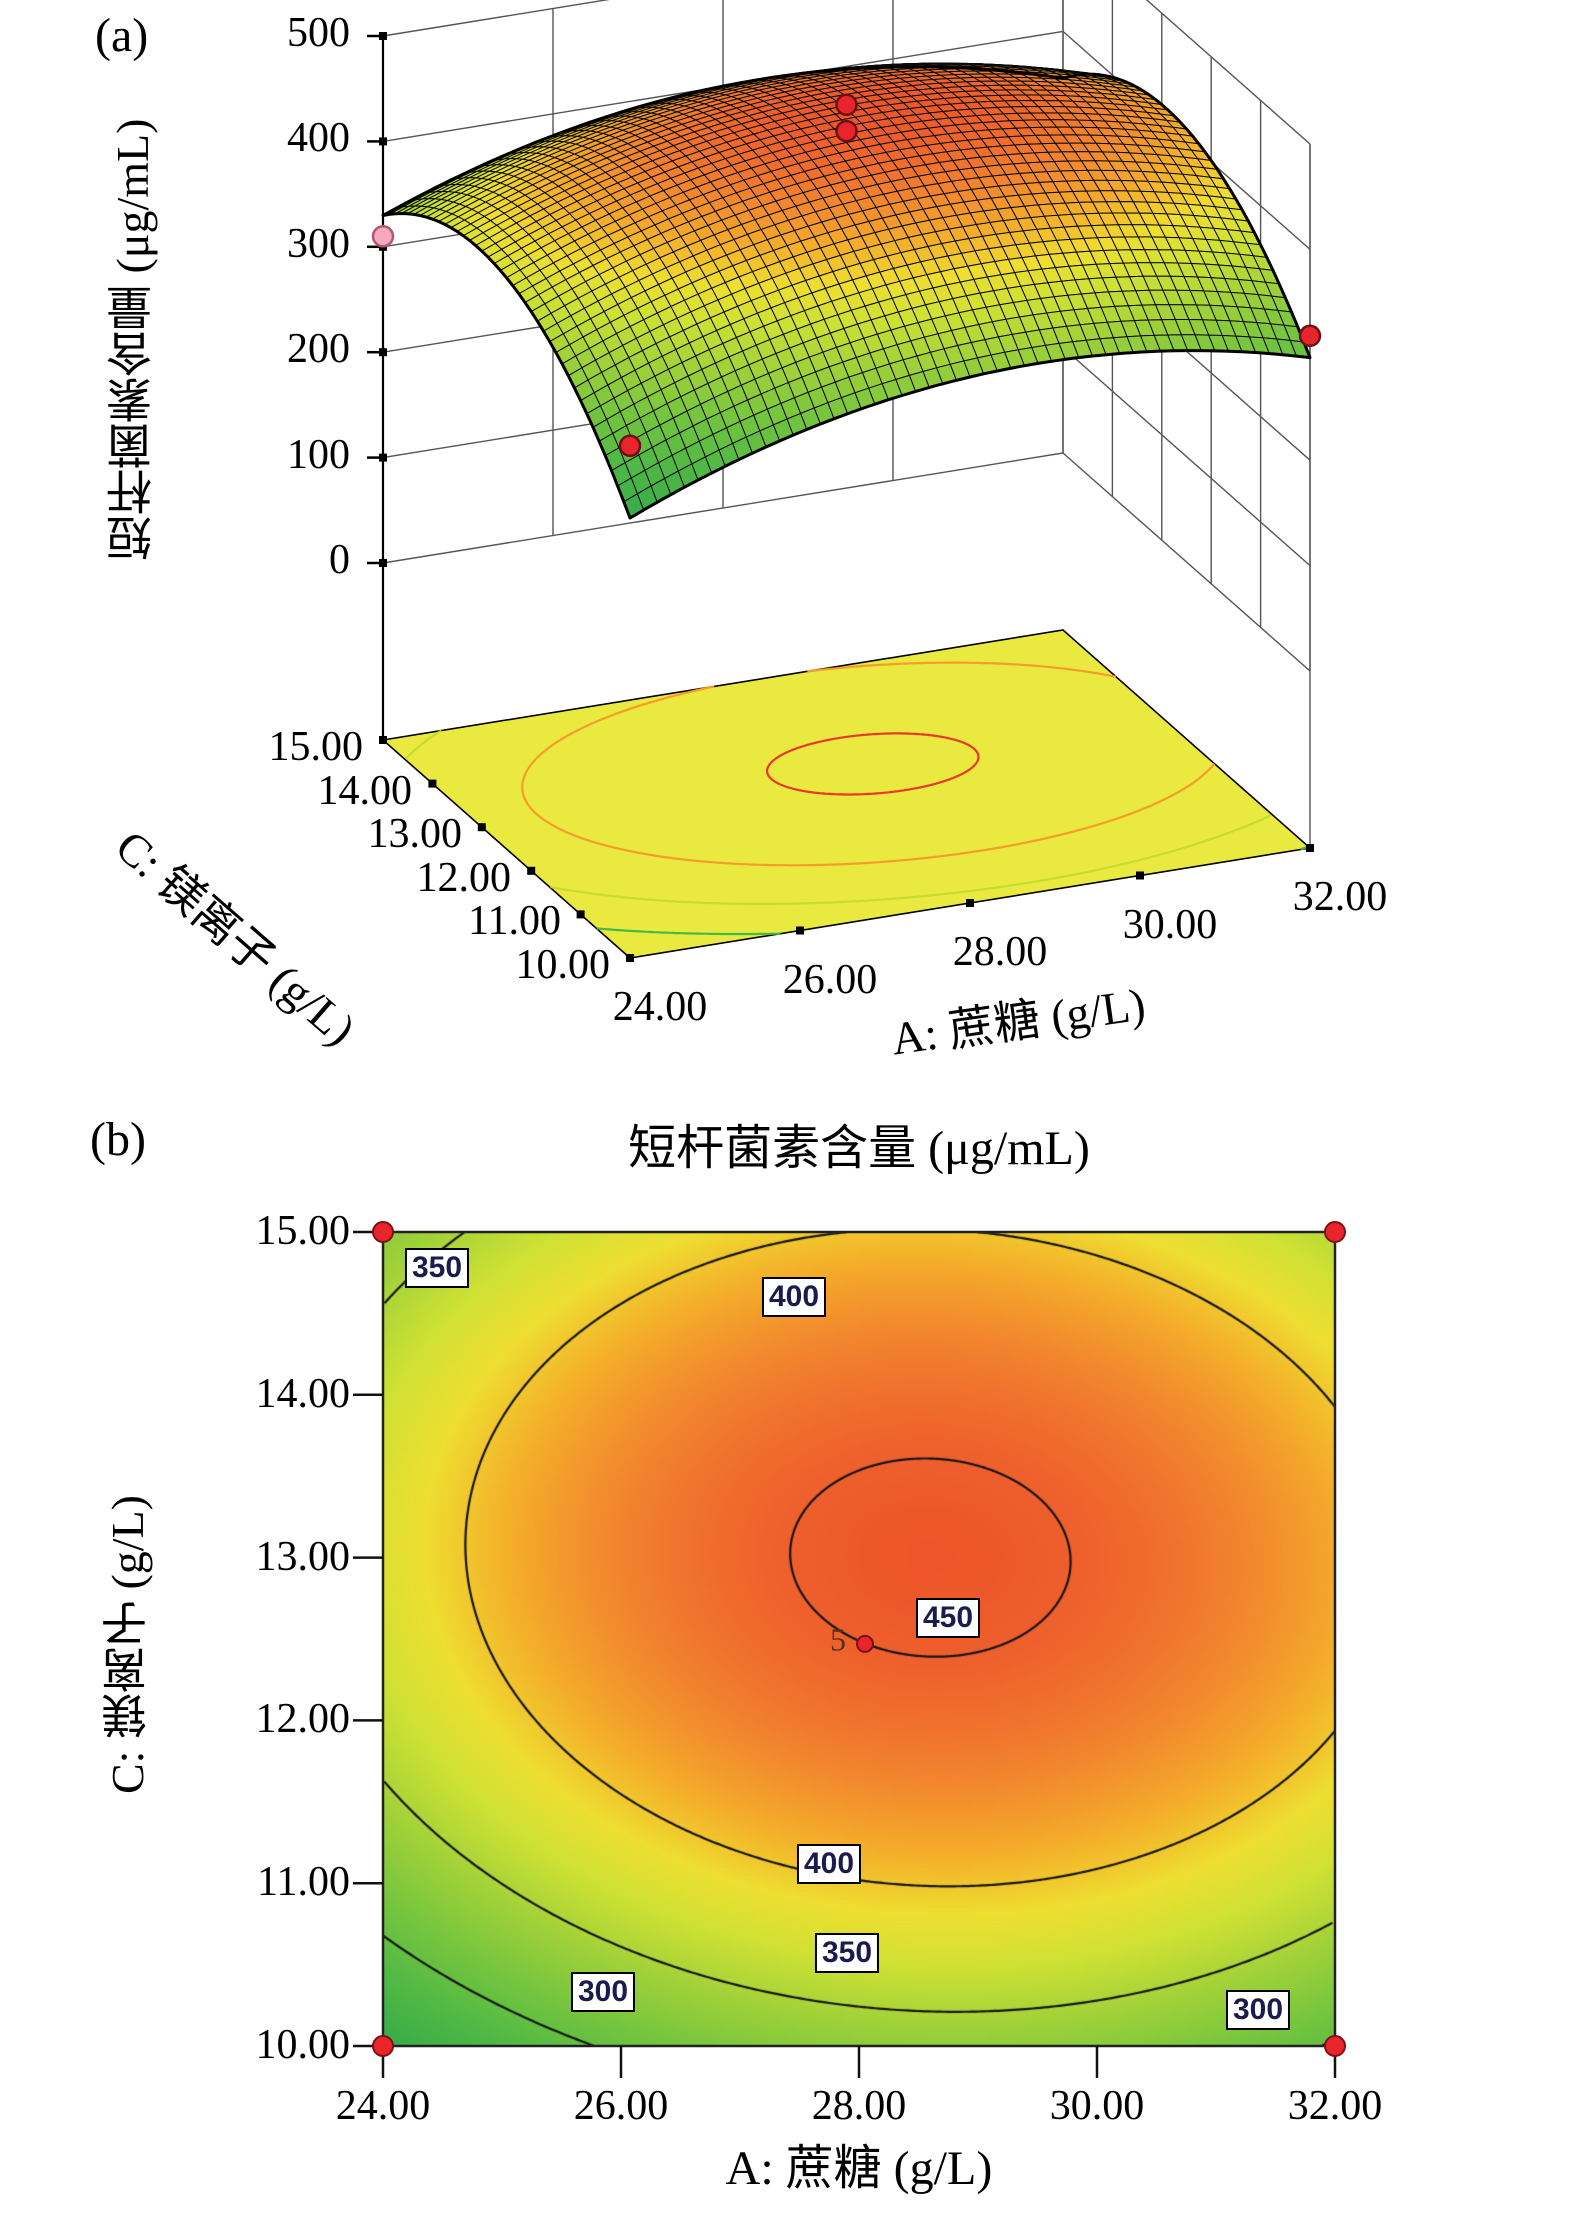 The height and width of the screenshot is (2224, 1575). What do you see at coordinates (318, 138) in the screenshot?
I see `a-z-tick-label: 400` at bounding box center [318, 138].